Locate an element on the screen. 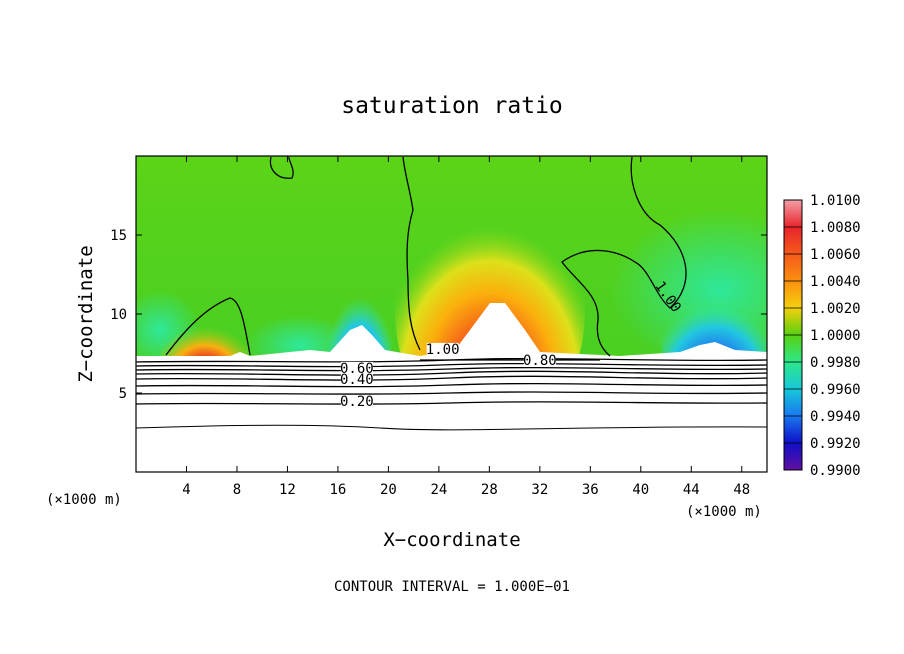 Image resolution: width=904 pixels, height=654 pixels. contour-label: 1.00 is located at coordinates (443, 350).